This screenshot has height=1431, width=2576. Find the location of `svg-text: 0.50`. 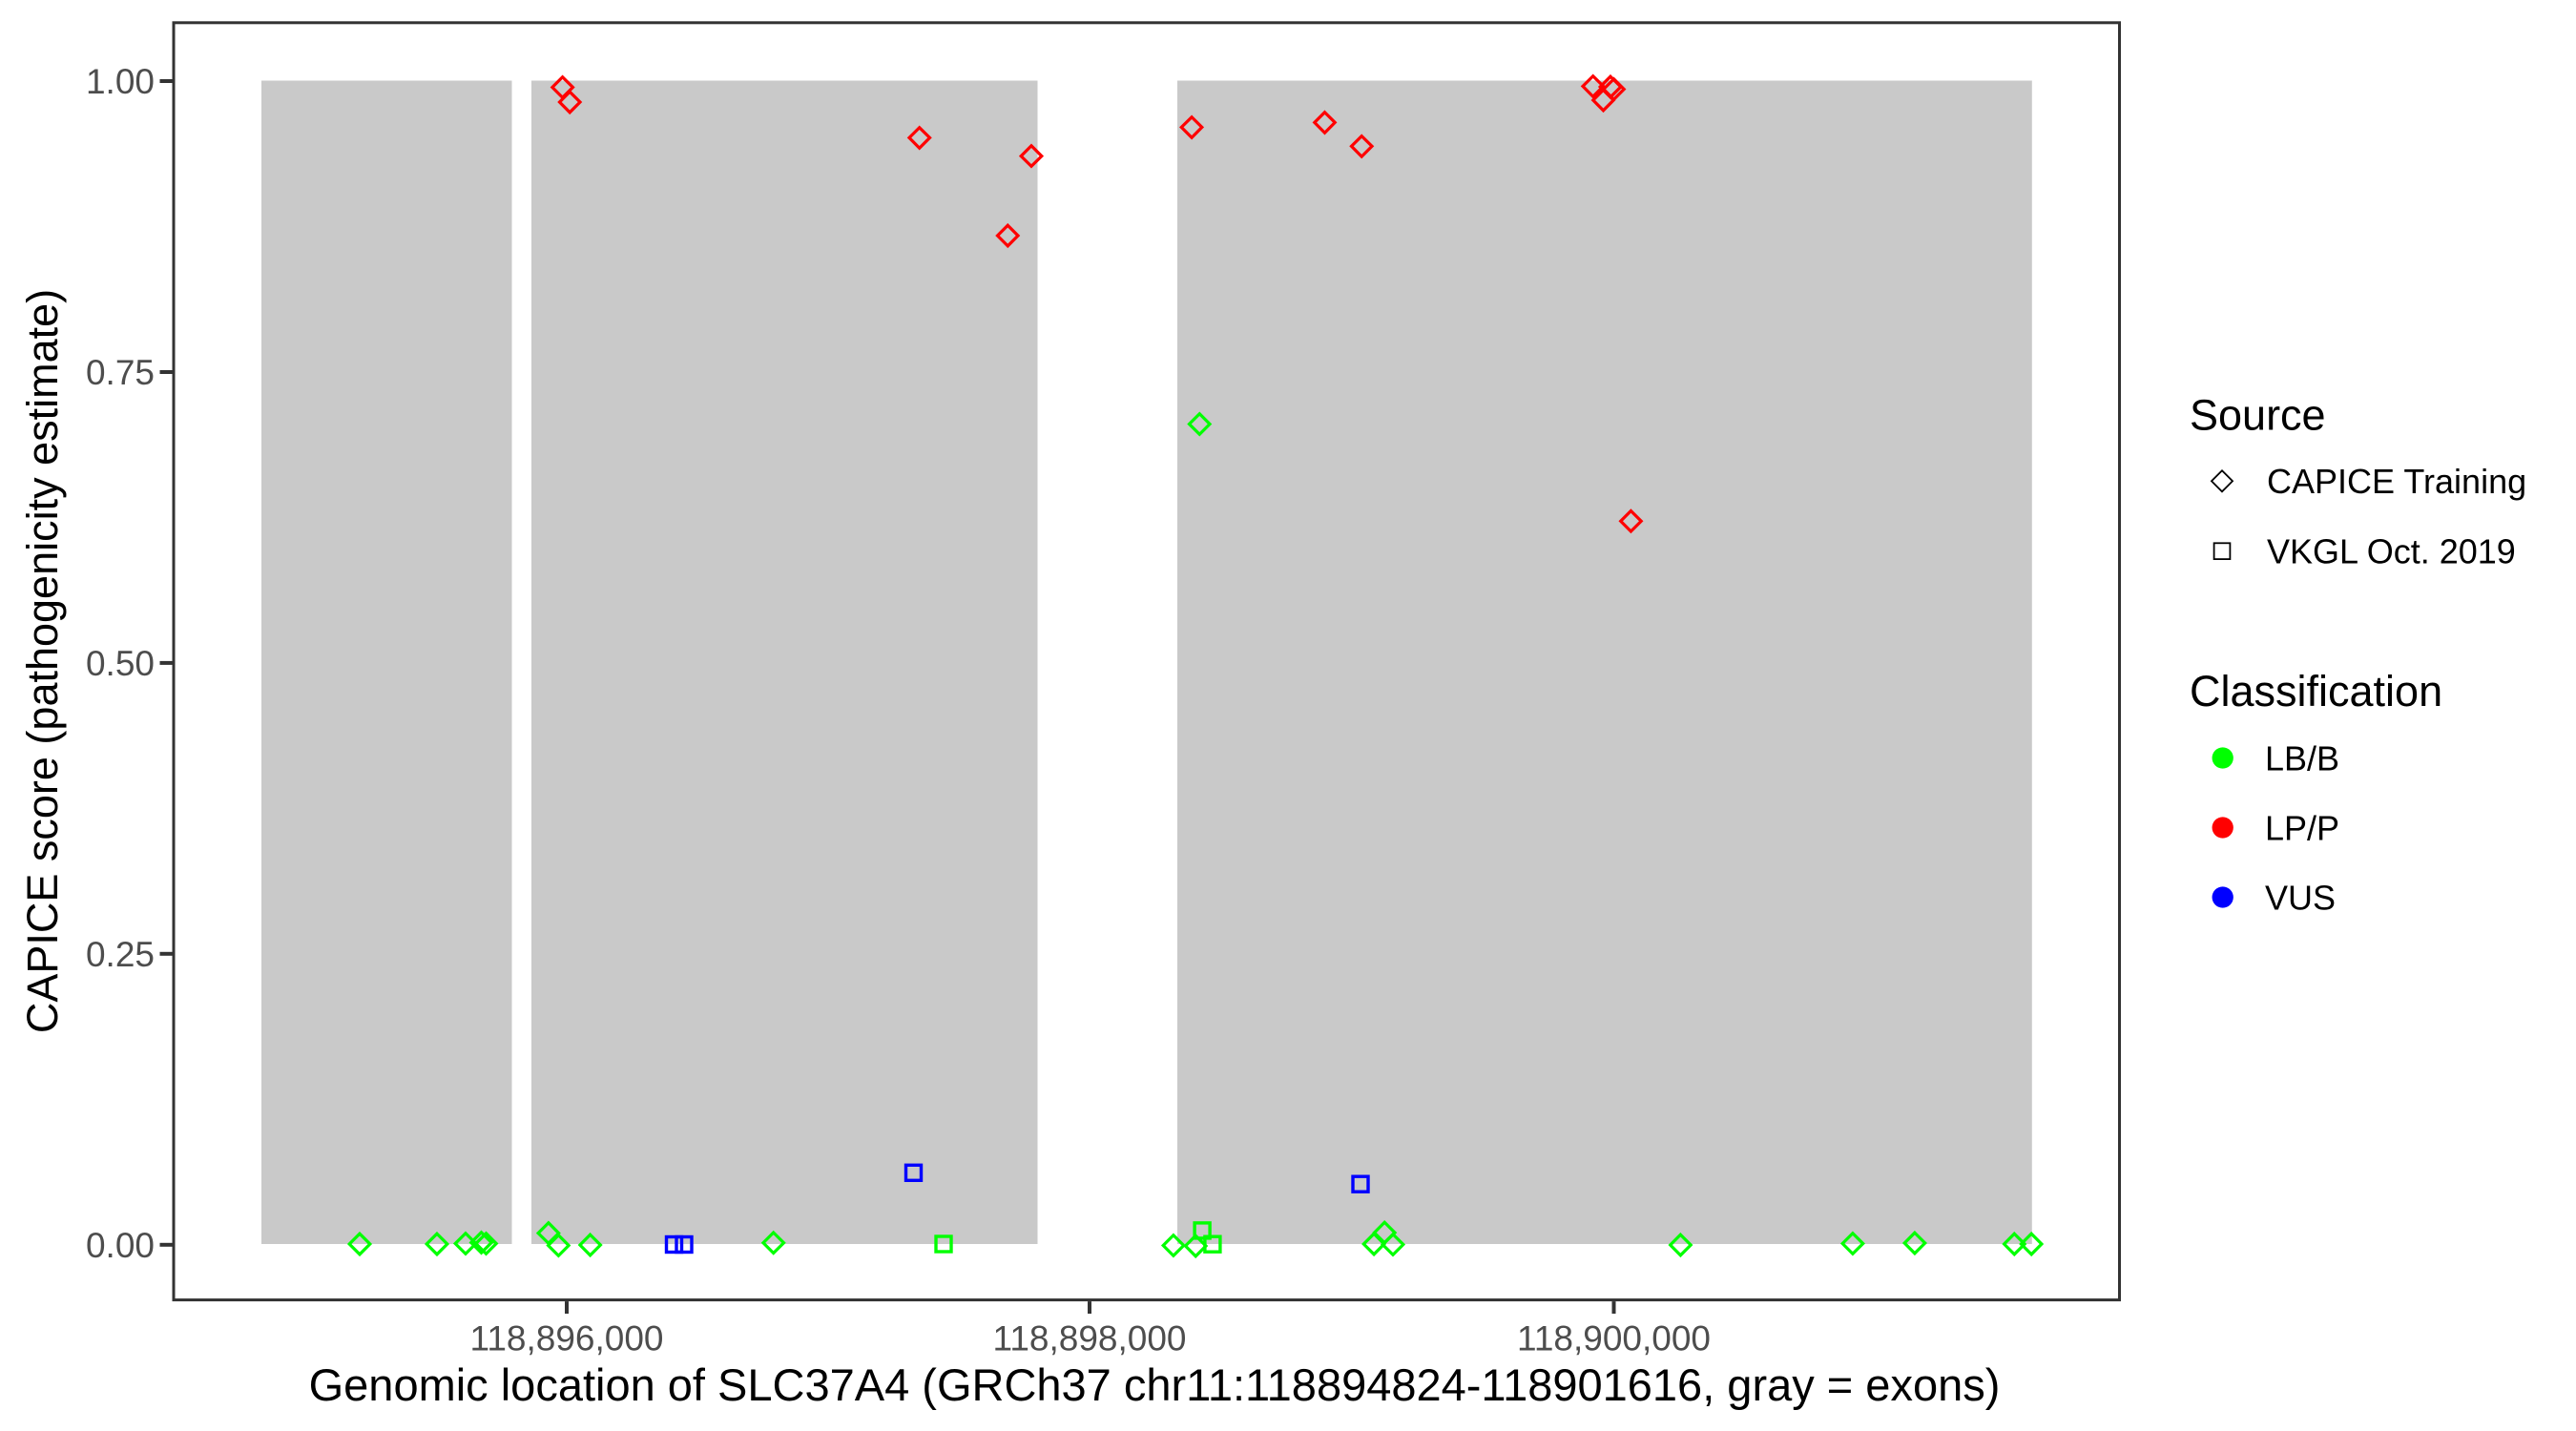

svg-text: 0.50 is located at coordinates (120, 663).